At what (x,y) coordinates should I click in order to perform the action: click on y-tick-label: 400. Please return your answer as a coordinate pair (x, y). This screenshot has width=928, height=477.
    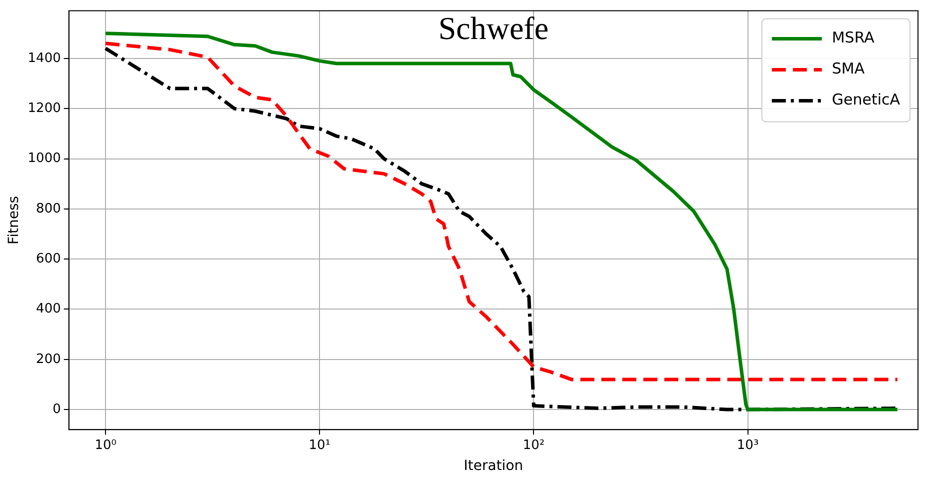
    Looking at the image, I should click on (48, 309).